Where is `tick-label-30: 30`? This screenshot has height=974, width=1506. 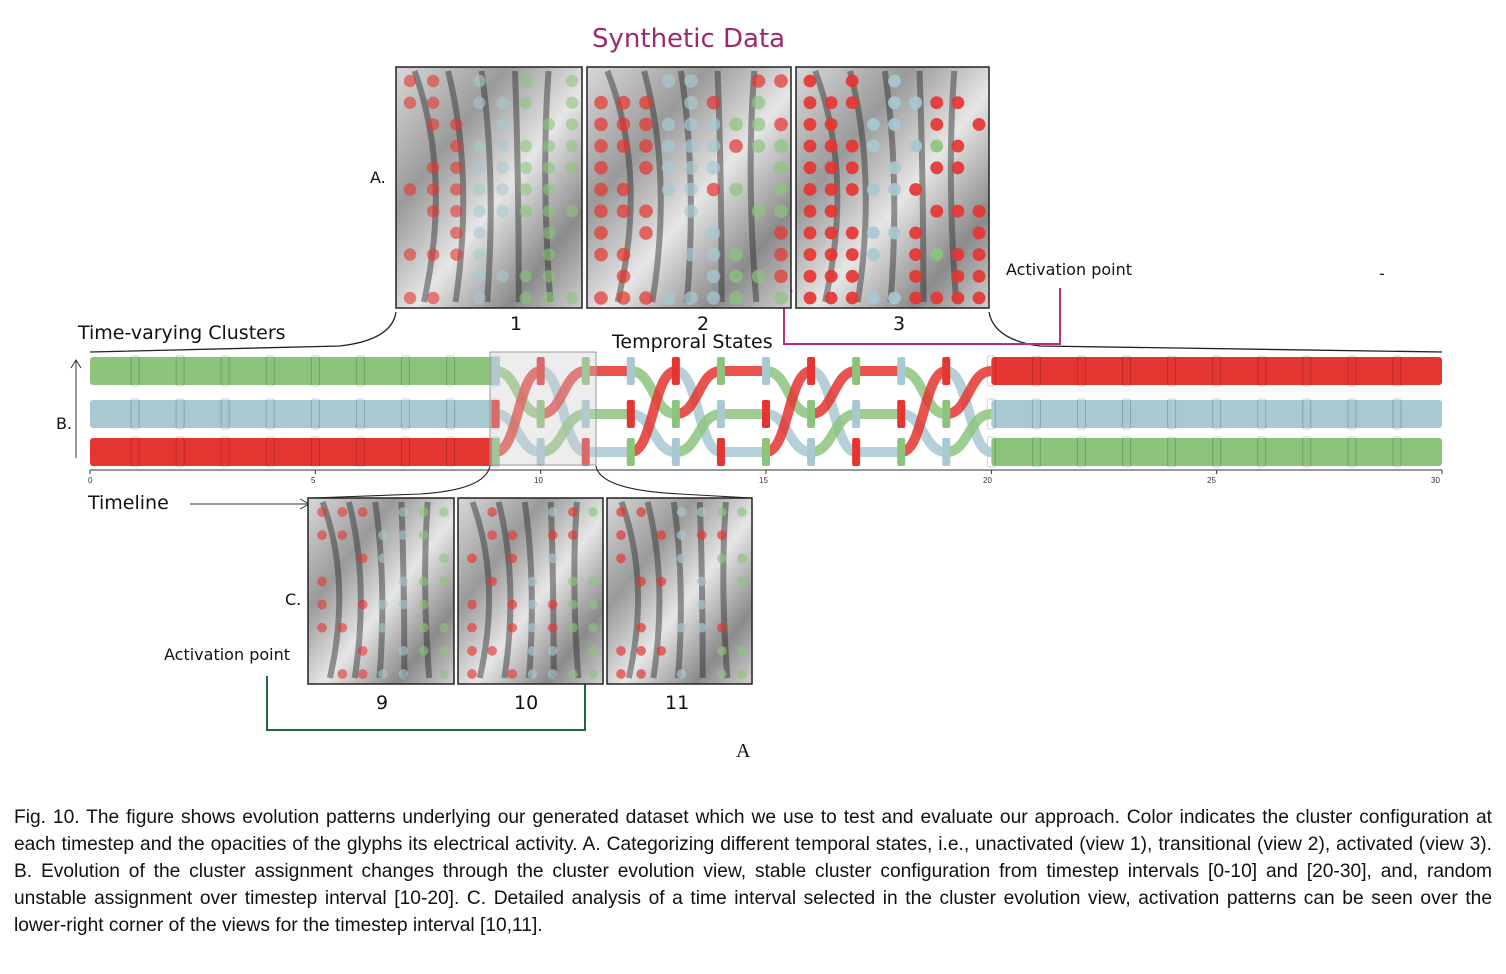
tick-label-30: 30 is located at coordinates (1435, 480).